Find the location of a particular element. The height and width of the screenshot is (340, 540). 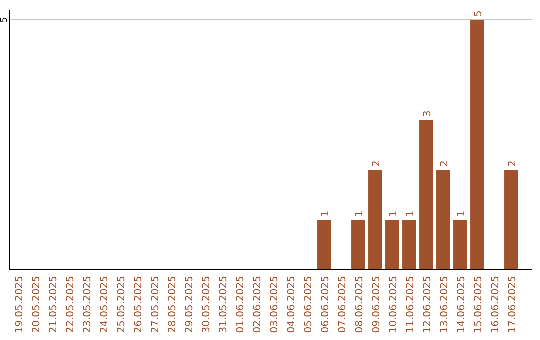

ref-line-label: 5 is located at coordinates (5, 20).